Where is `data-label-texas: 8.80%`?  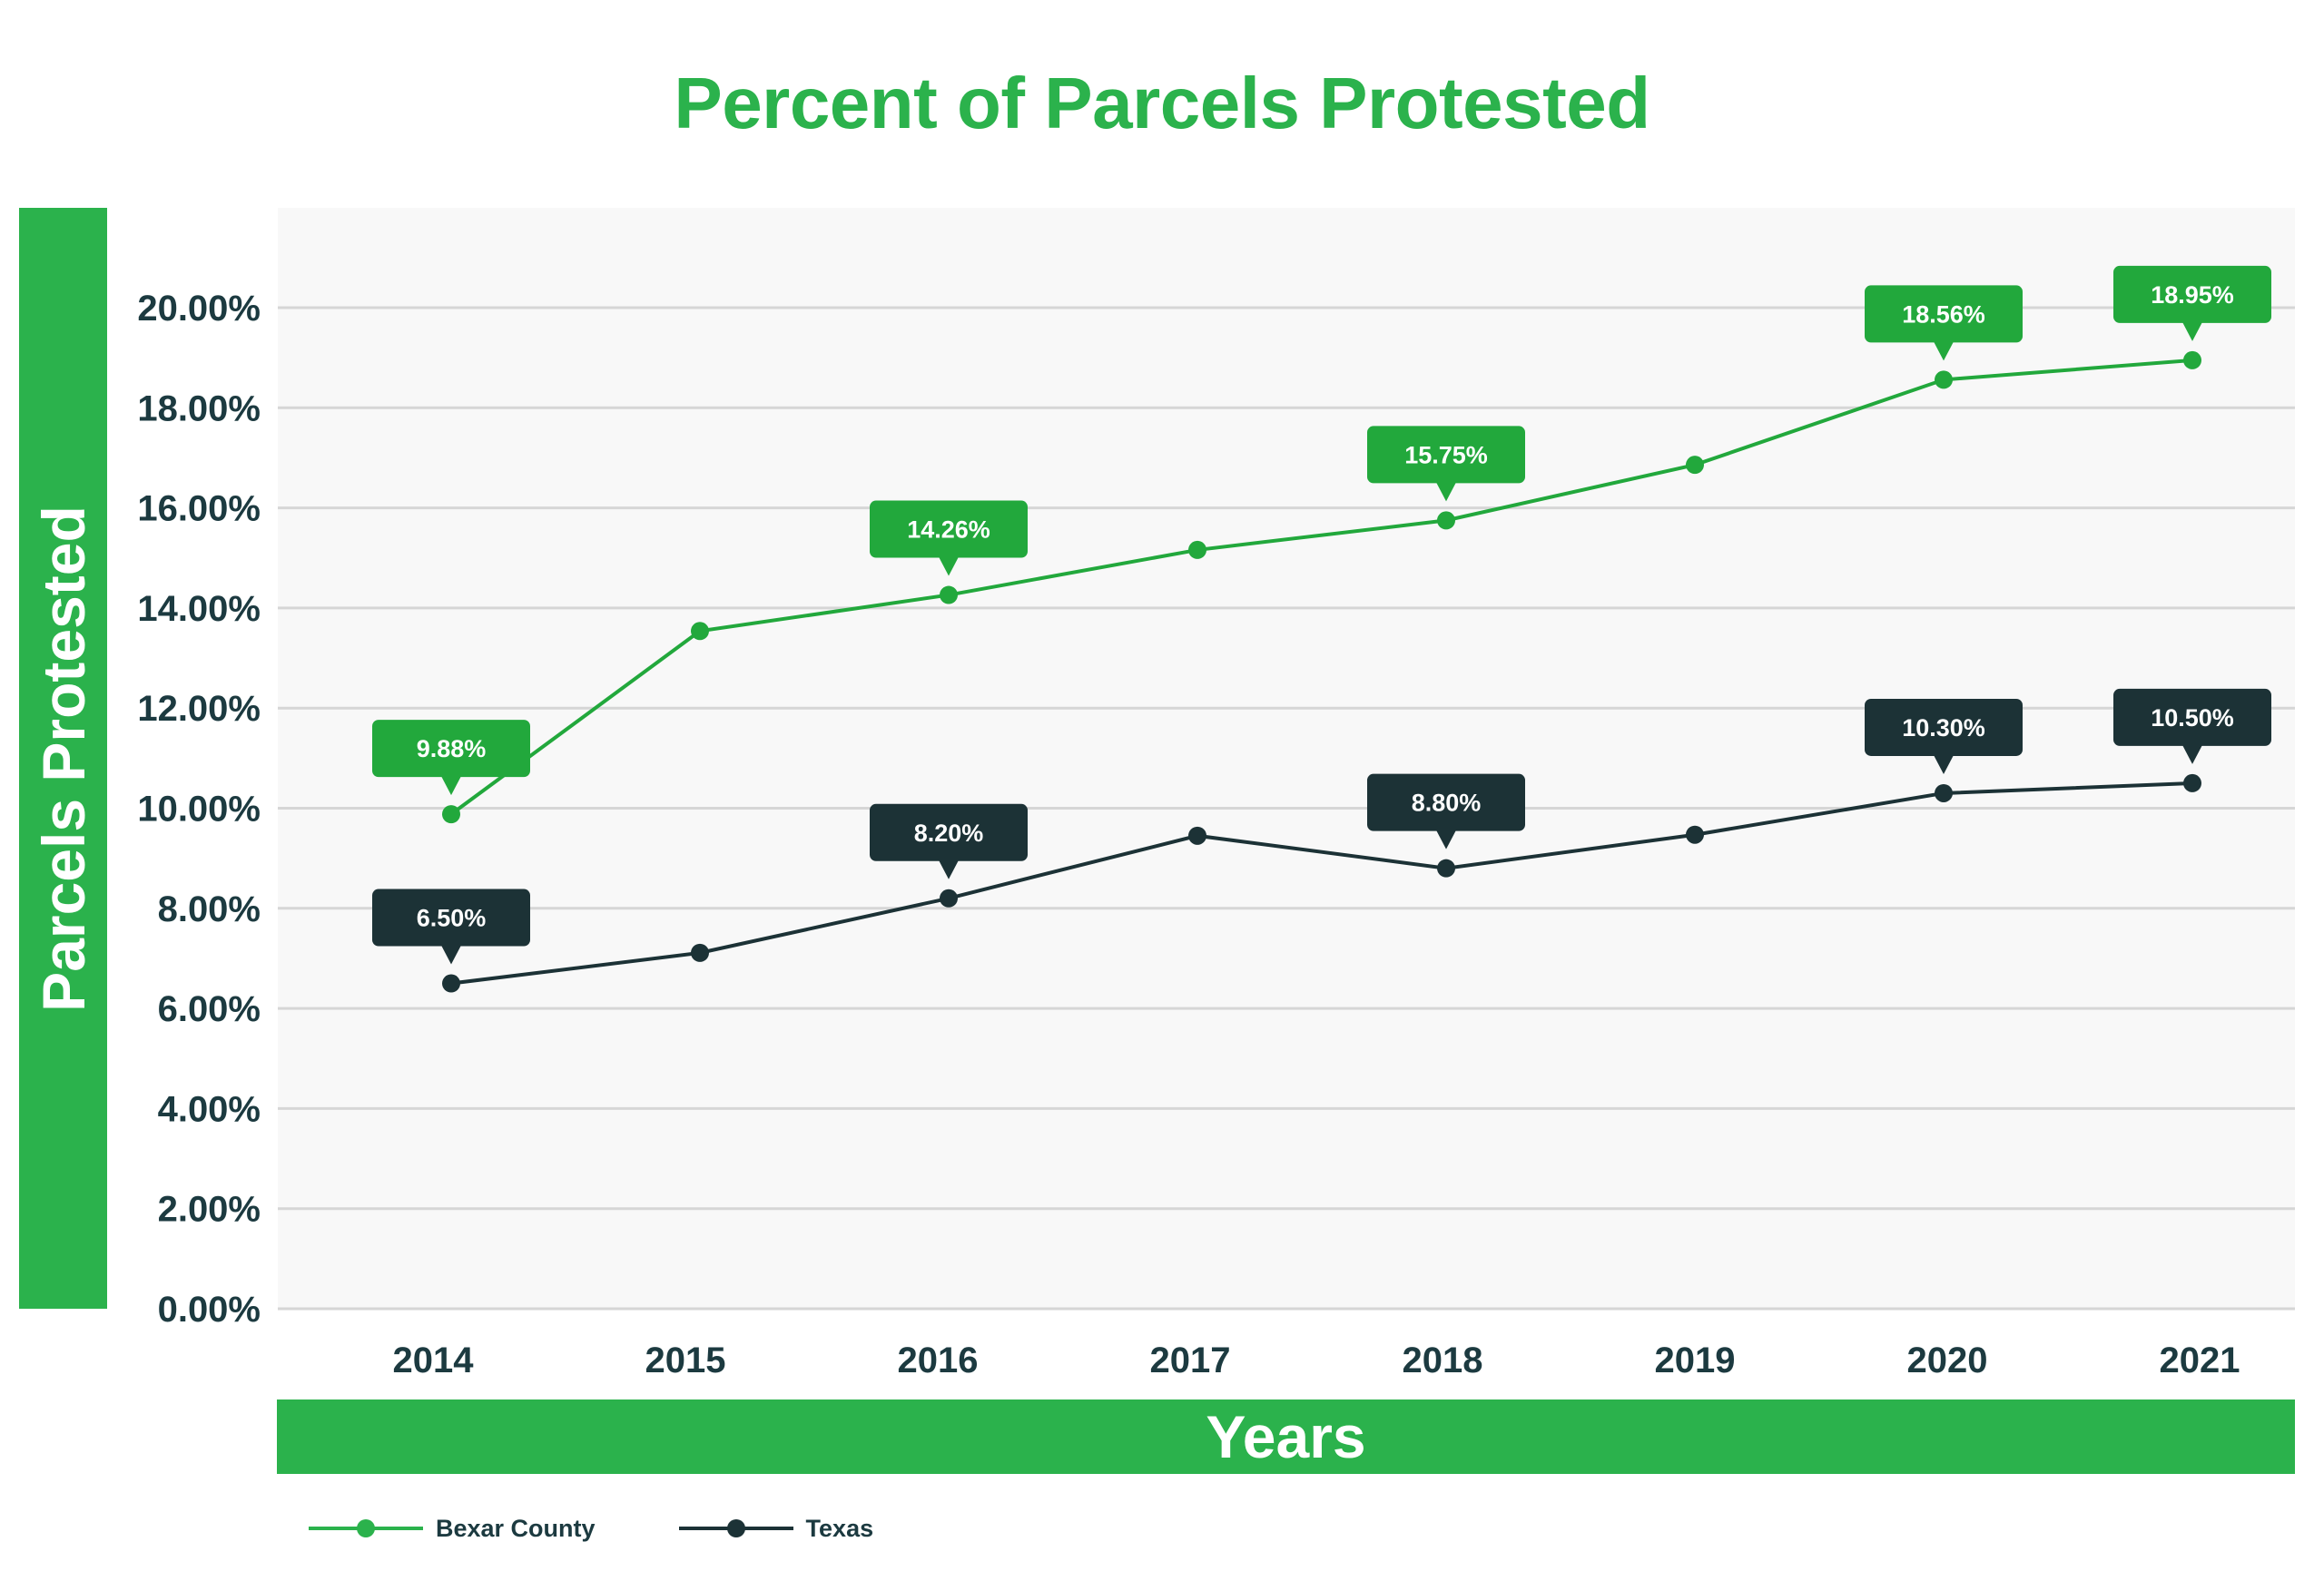
data-label-texas: 8.80% is located at coordinates (1446, 812).